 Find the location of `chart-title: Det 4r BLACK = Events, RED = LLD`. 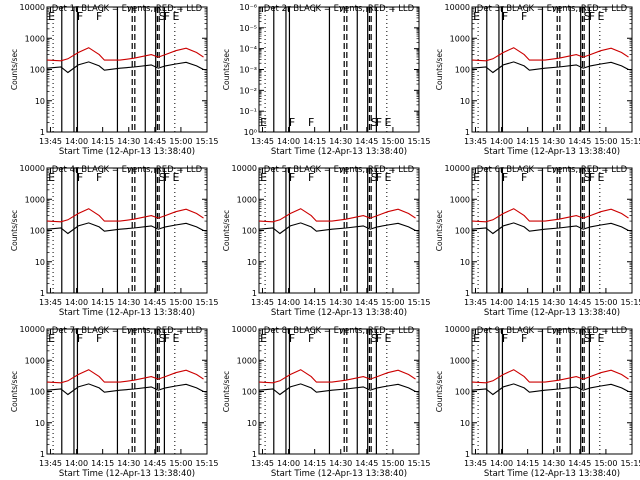

chart-title: Det 4r BLACK = Events, RED = LLD is located at coordinates (127, 170).